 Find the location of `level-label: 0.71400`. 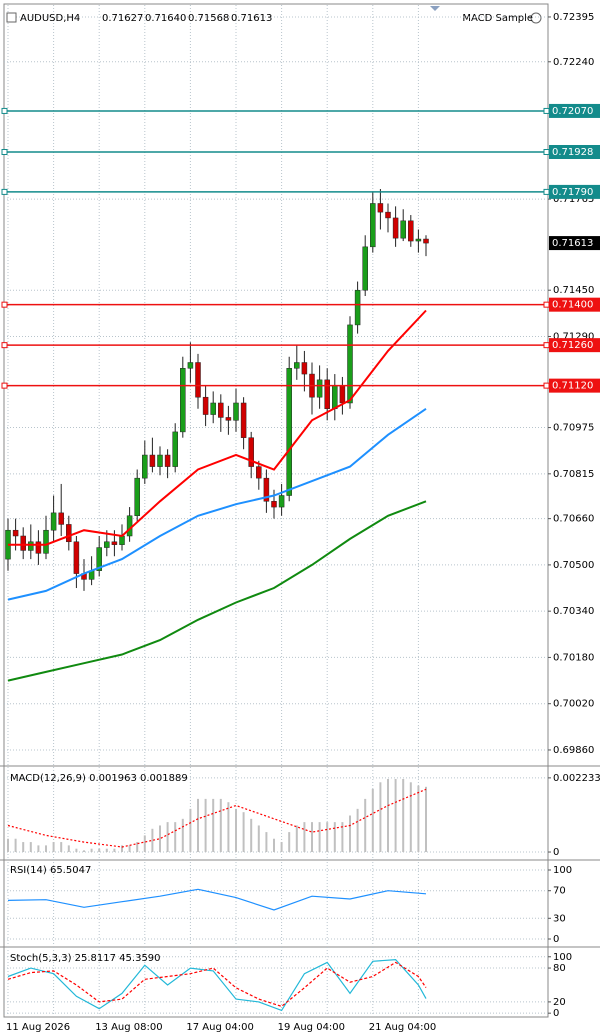

level-label: 0.71400 is located at coordinates (572, 305).